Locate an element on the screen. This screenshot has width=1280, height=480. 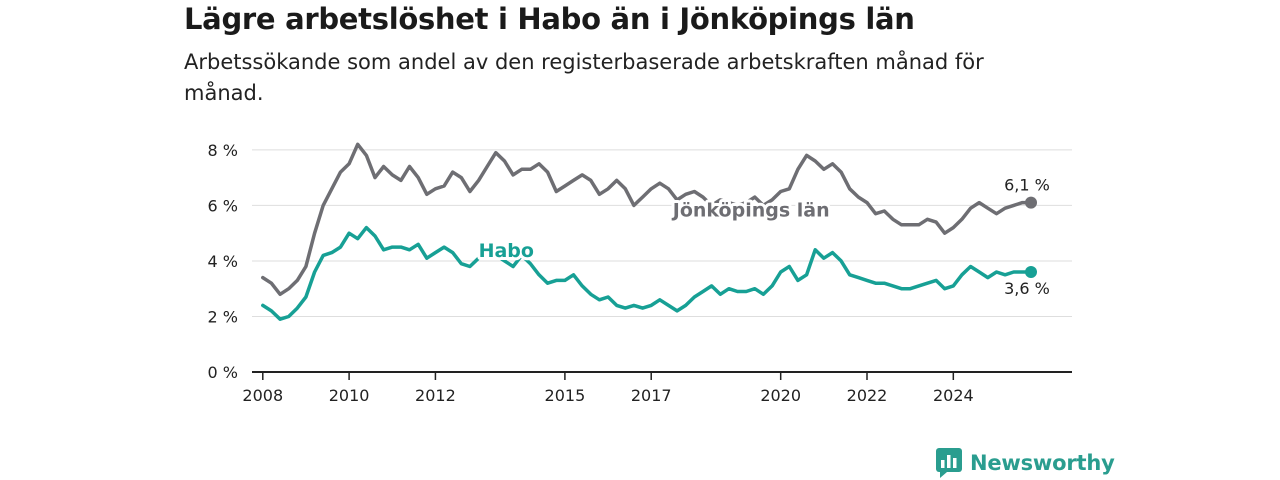
brand-name: Newsworthy is located at coordinates (1042, 463).